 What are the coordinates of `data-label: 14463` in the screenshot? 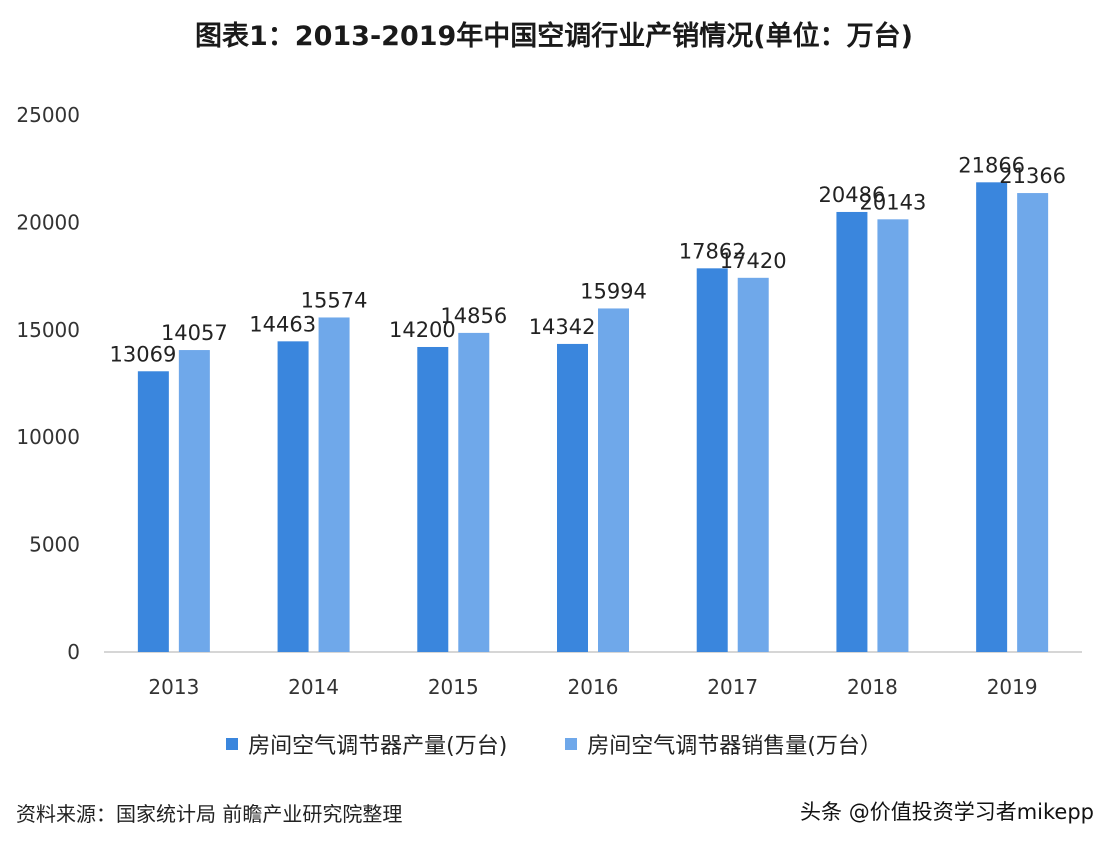 It's located at (282, 324).